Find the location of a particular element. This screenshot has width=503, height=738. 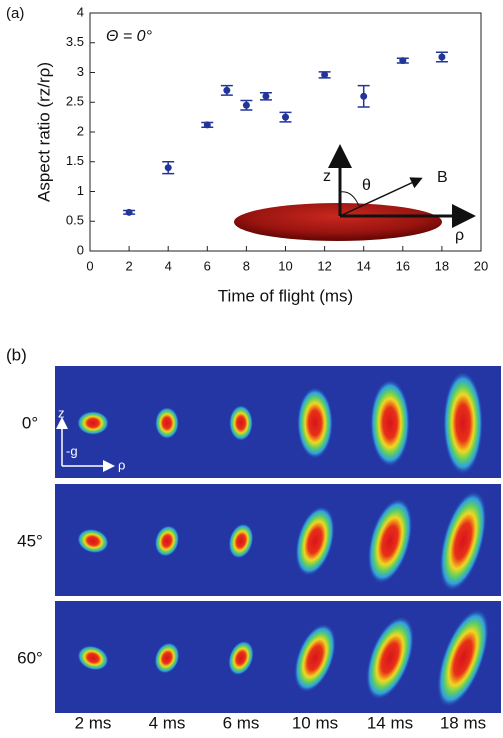

row-label: 0° is located at coordinates (30, 422).